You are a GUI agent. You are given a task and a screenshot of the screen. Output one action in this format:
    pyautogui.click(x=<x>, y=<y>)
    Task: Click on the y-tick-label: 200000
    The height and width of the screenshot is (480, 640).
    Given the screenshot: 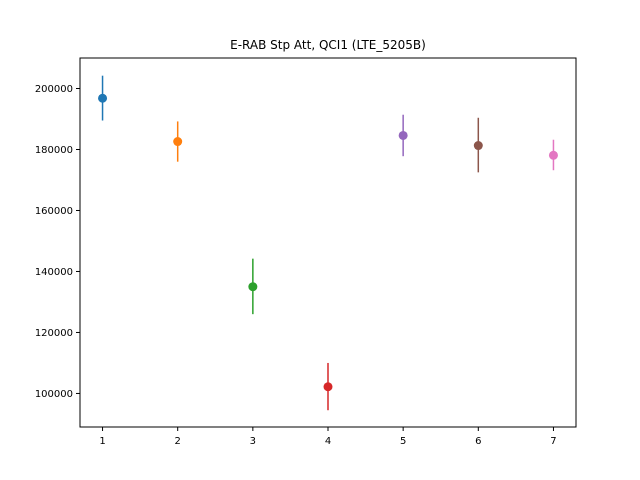 What is the action you would take?
    pyautogui.click(x=54, y=89)
    